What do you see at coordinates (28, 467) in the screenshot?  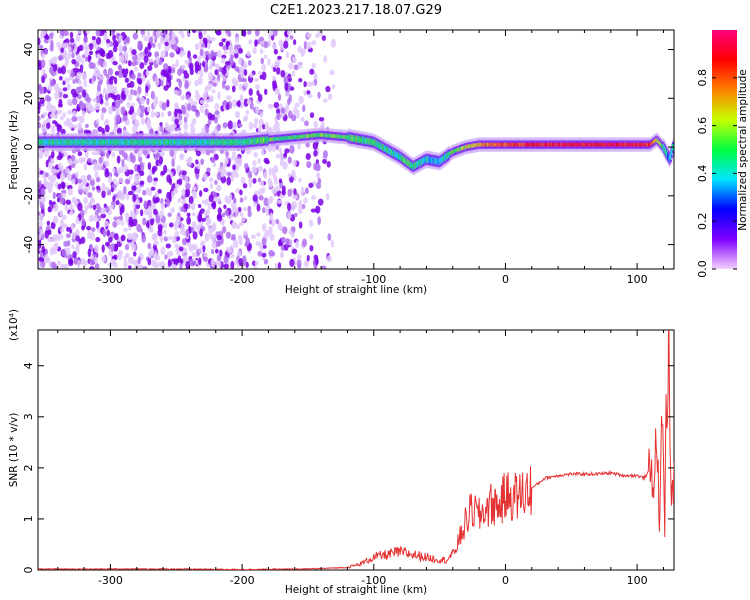 I see `snr-y-tick-label: 2` at bounding box center [28, 467].